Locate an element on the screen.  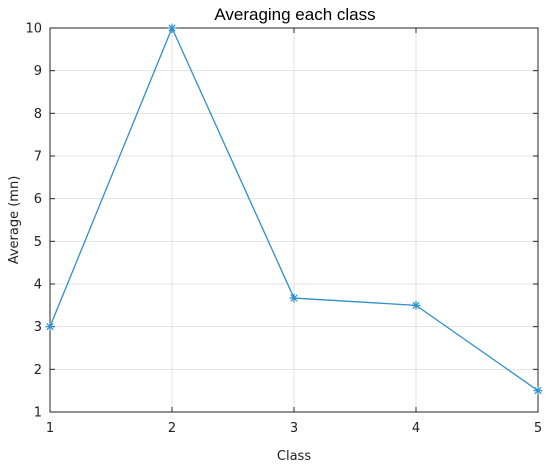
x-tick-label: 4 is located at coordinates (416, 428).